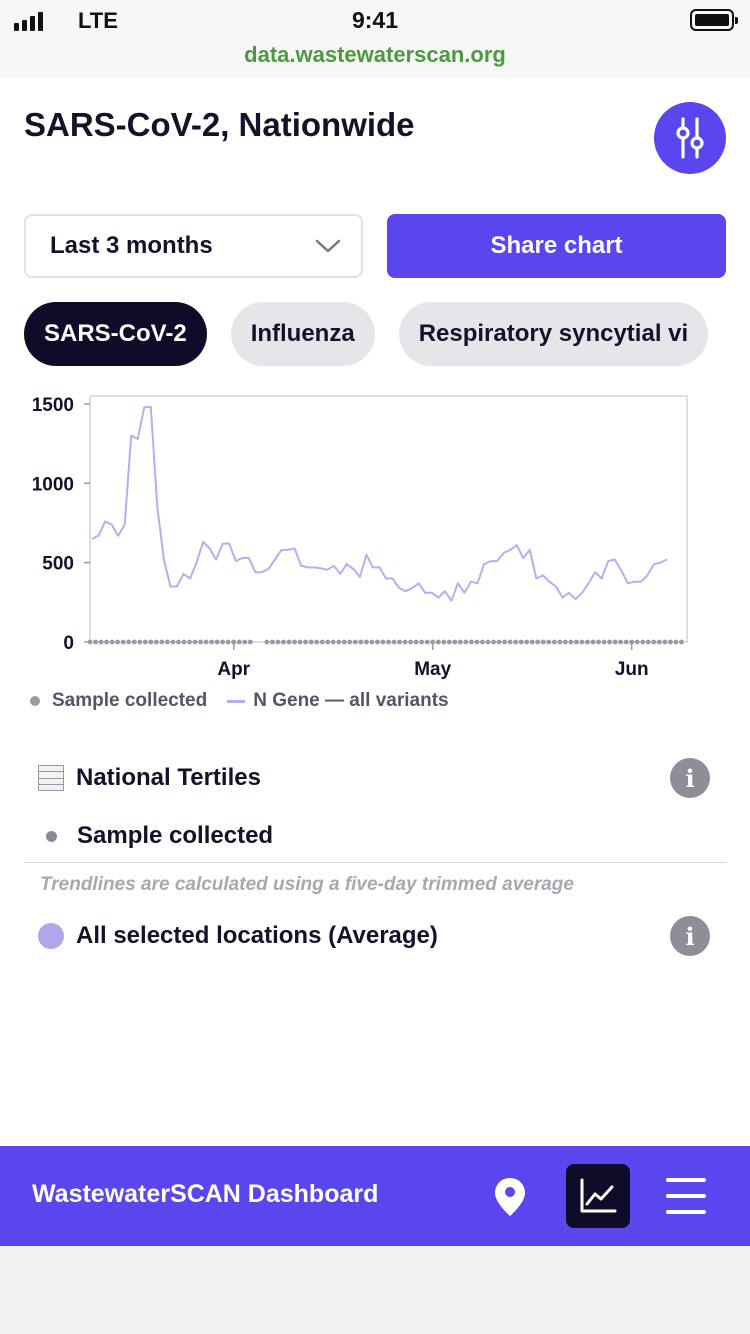 This screenshot has width=750, height=1334. Describe the element at coordinates (375, 862) in the screenshot. I see `divider` at that location.